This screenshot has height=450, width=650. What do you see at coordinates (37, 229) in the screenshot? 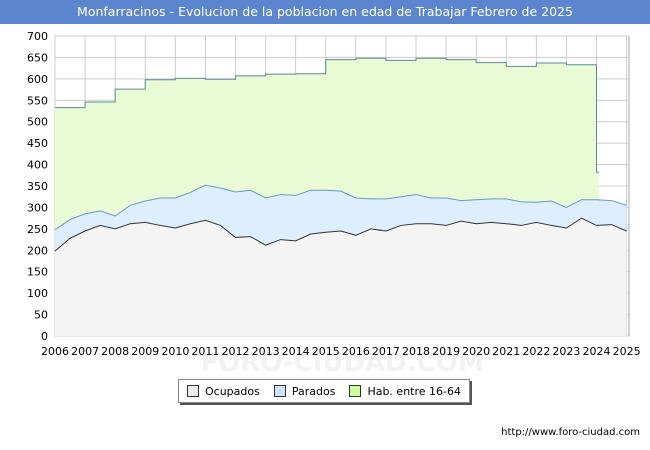
I see `y-tick-label: 250` at bounding box center [37, 229].